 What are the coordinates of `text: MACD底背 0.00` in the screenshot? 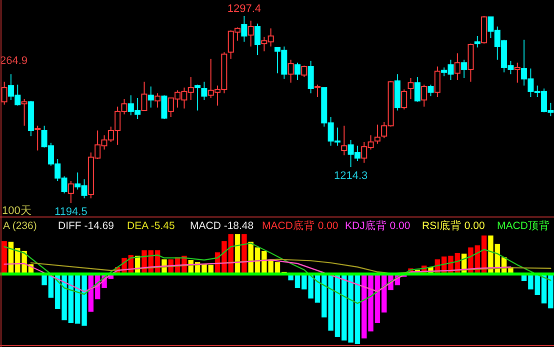 It's located at (300, 225).